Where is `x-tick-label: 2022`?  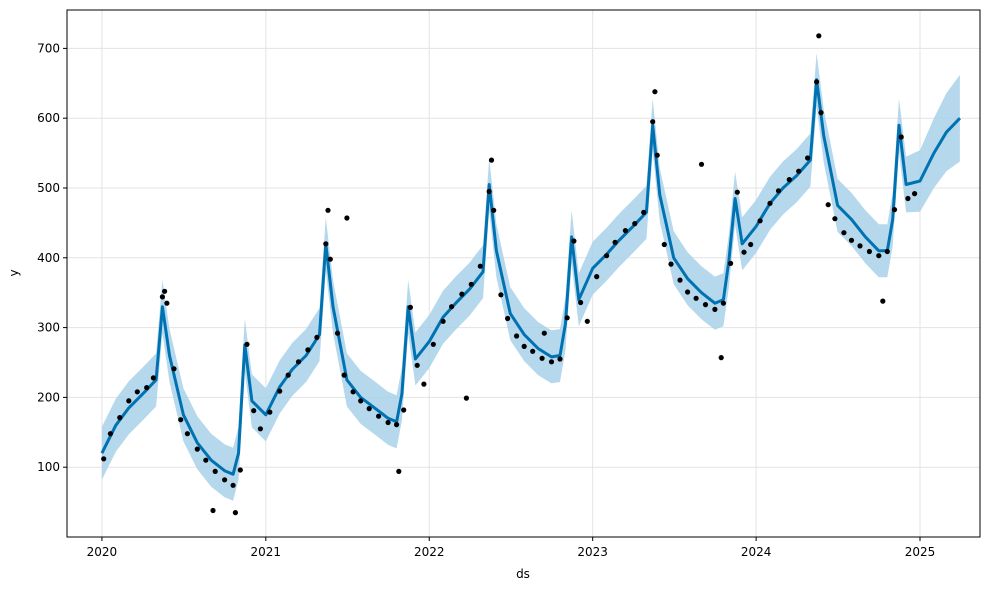
x-tick-label: 2022 is located at coordinates (429, 552).